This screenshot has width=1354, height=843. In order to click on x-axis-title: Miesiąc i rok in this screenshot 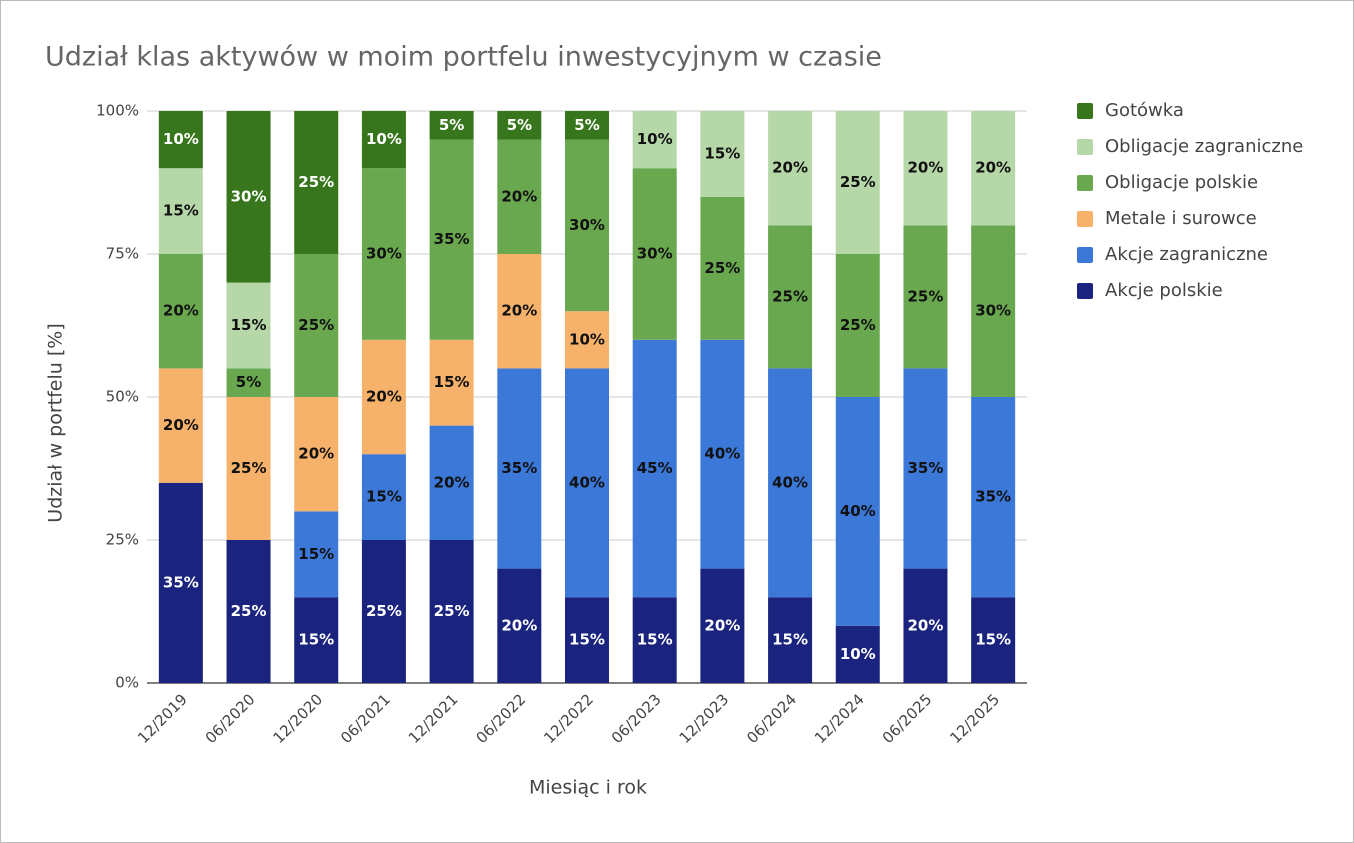, I will do `click(588, 788)`.